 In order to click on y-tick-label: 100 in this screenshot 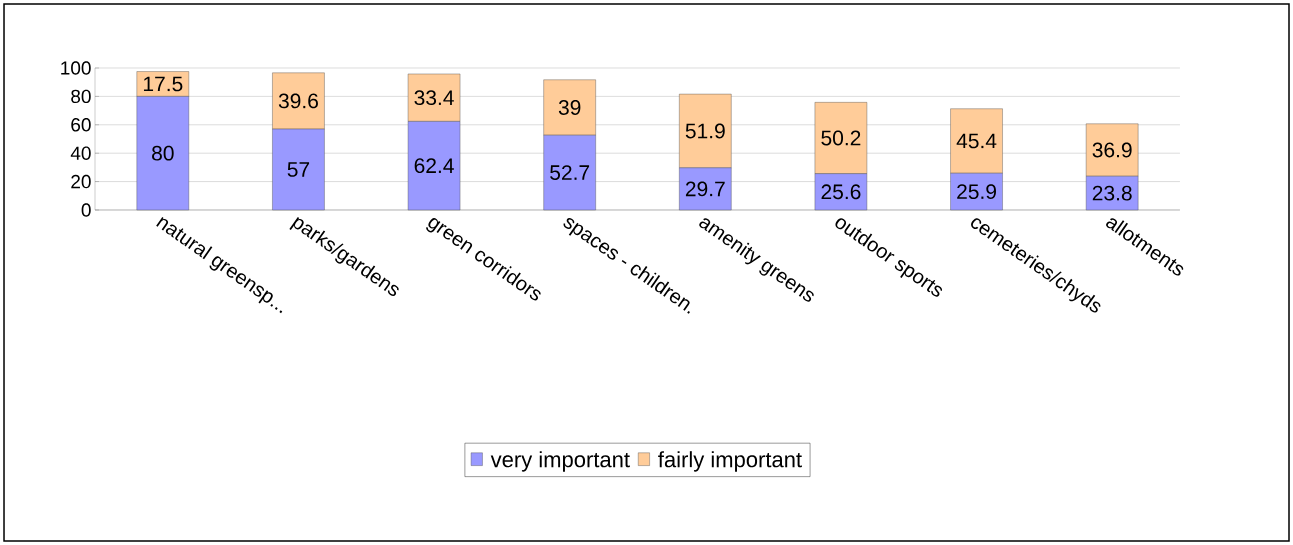, I will do `click(76, 68)`.